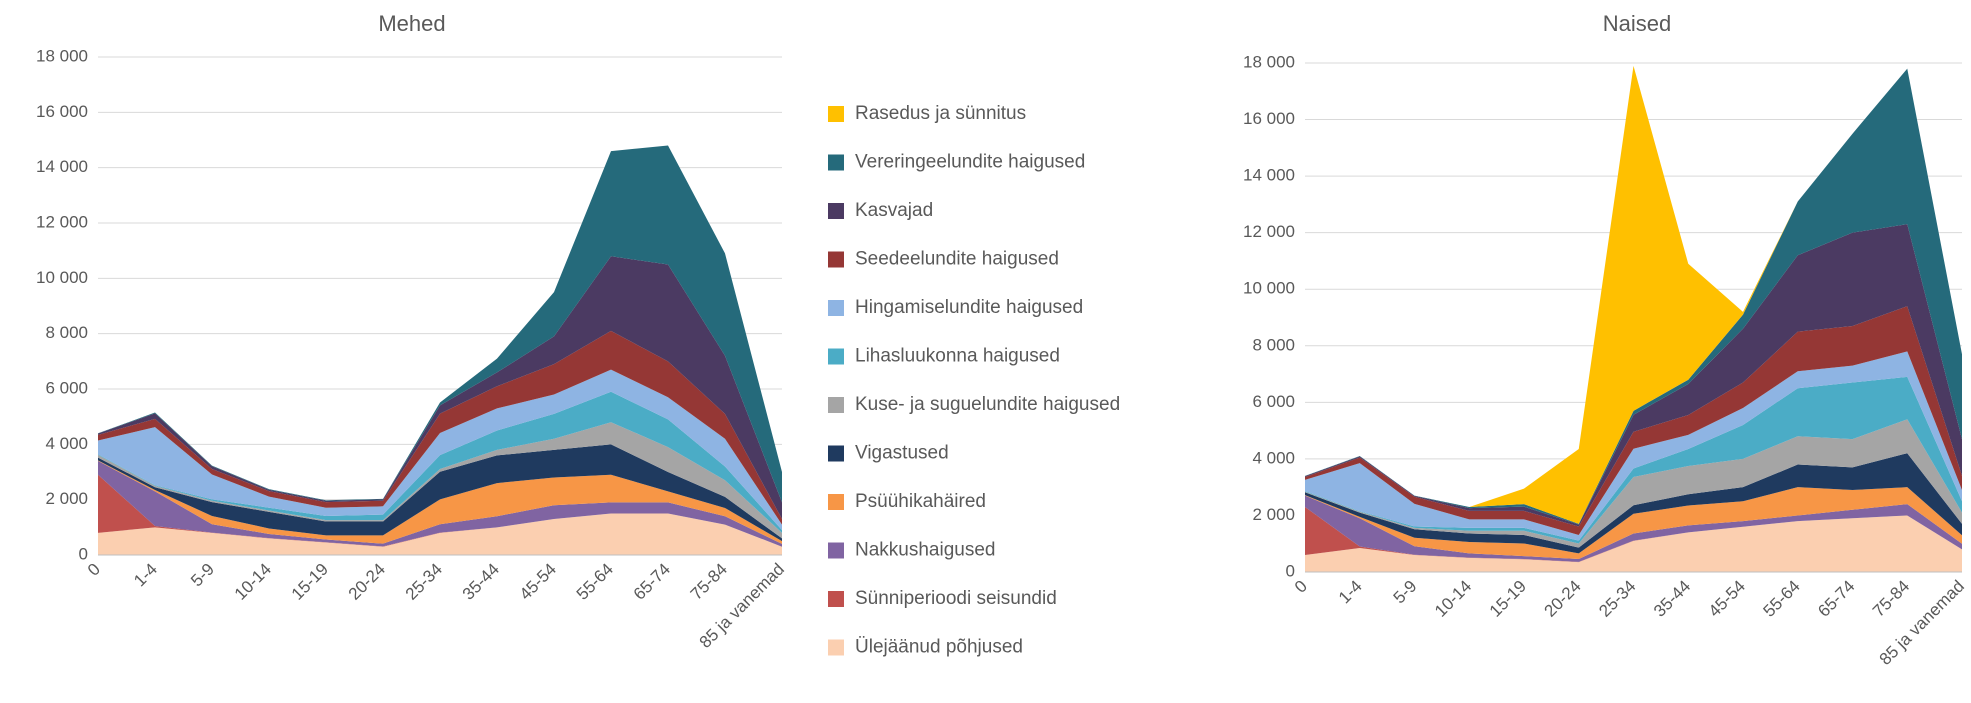 This screenshot has height=703, width=1971. Describe the element at coordinates (925, 550) in the screenshot. I see `legend-label: Nakkushaigused` at that location.